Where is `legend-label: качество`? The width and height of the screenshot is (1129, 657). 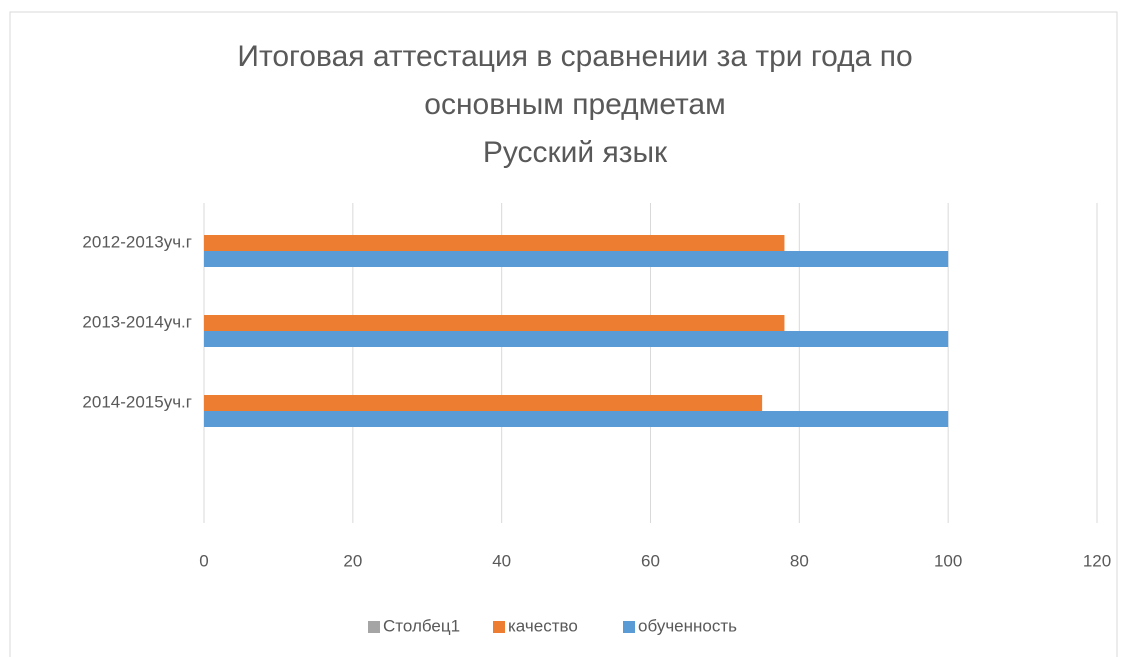
legend-label: качество is located at coordinates (543, 625).